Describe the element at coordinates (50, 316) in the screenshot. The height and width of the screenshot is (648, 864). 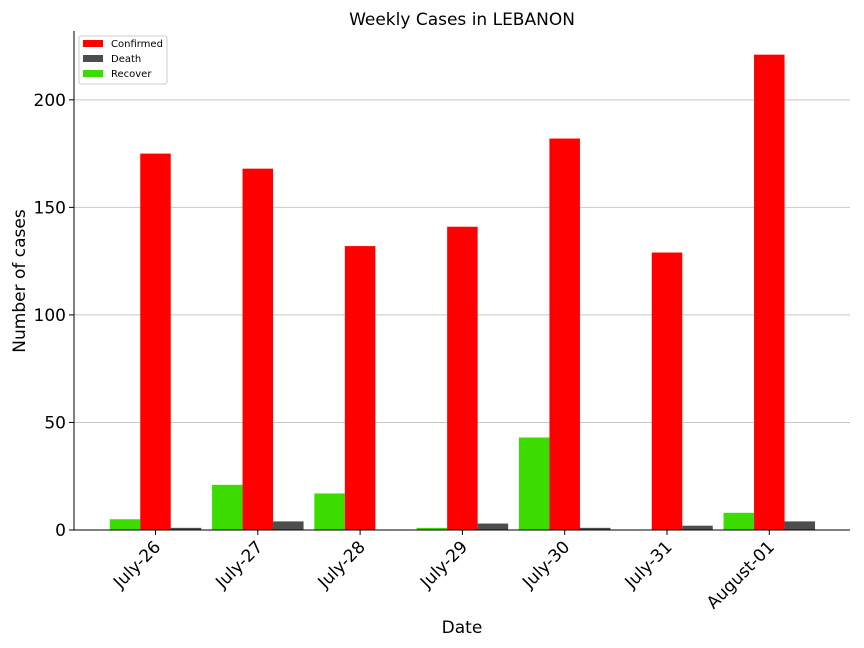
I see `y-tick-label-100: 100` at that location.